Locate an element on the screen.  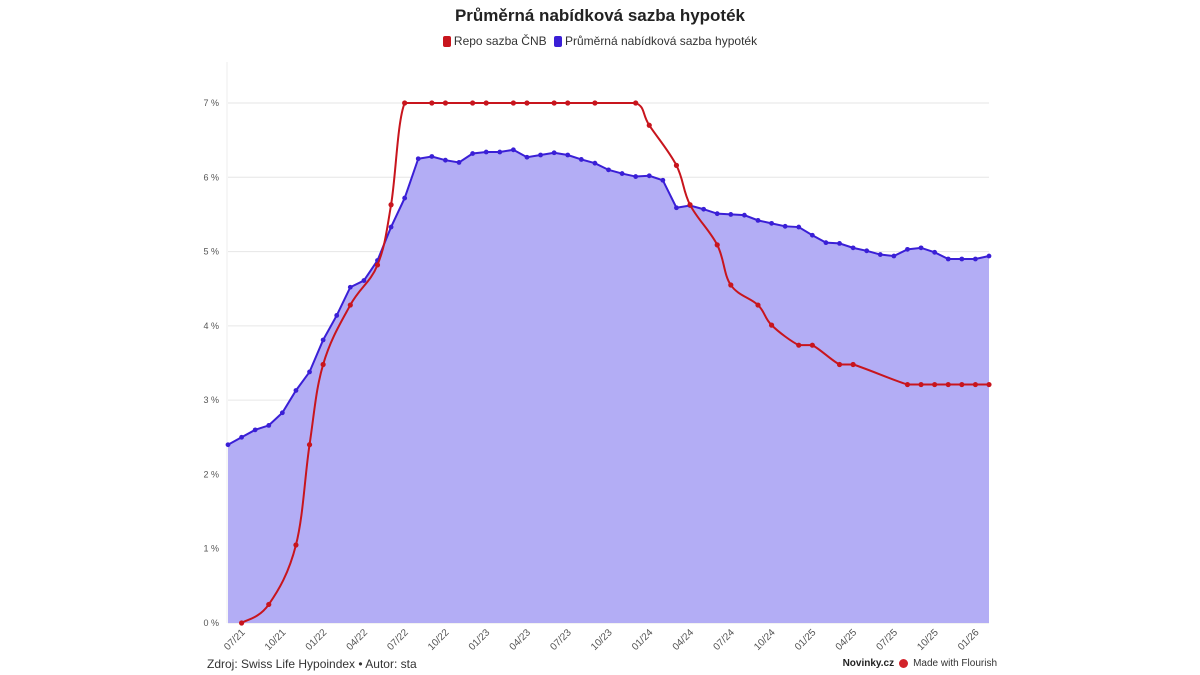
x-tick-label: 01/23 is located at coordinates (480, 640).